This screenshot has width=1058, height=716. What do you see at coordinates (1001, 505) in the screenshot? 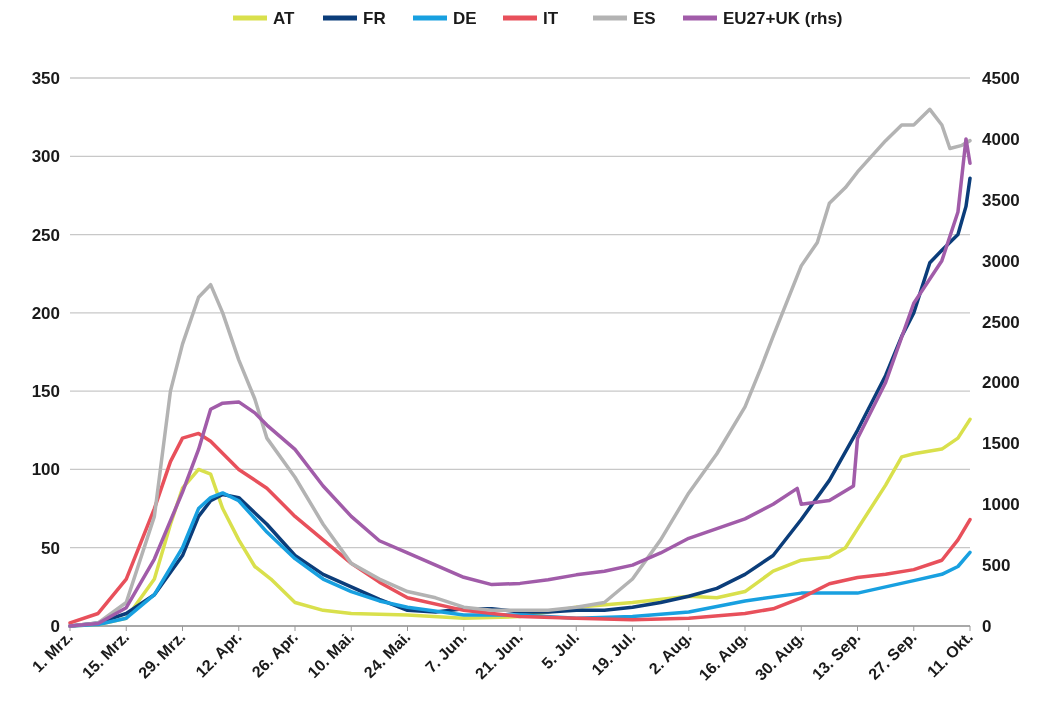
I see `y2-tick-label: 1000` at bounding box center [1001, 505].